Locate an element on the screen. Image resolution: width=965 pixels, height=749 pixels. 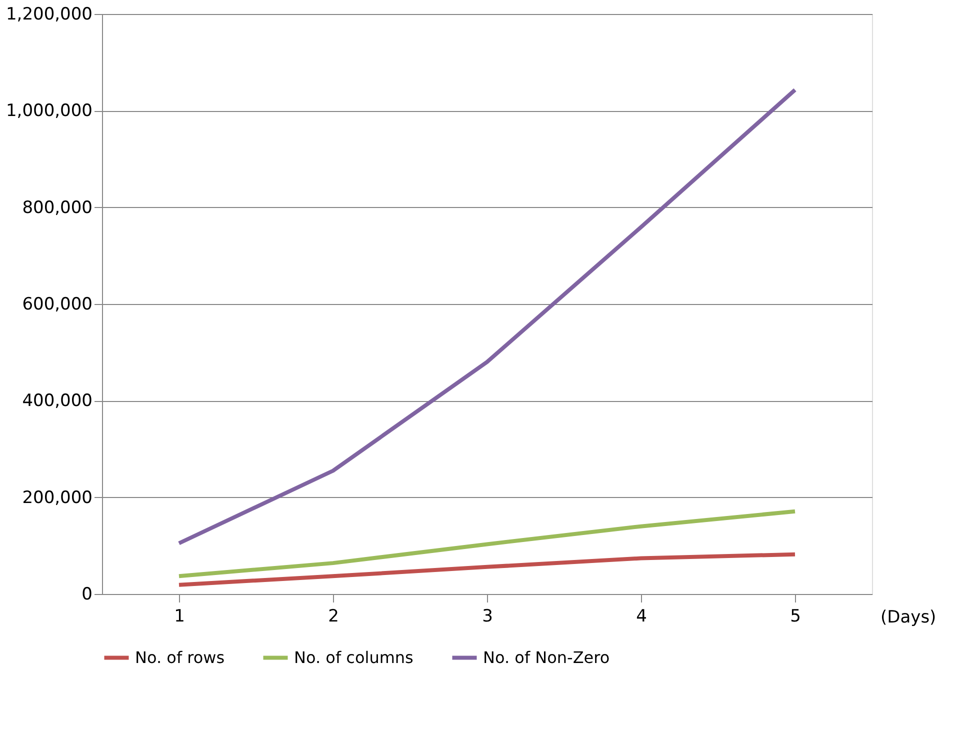
x-tick-label: 2 is located at coordinates (333, 616).